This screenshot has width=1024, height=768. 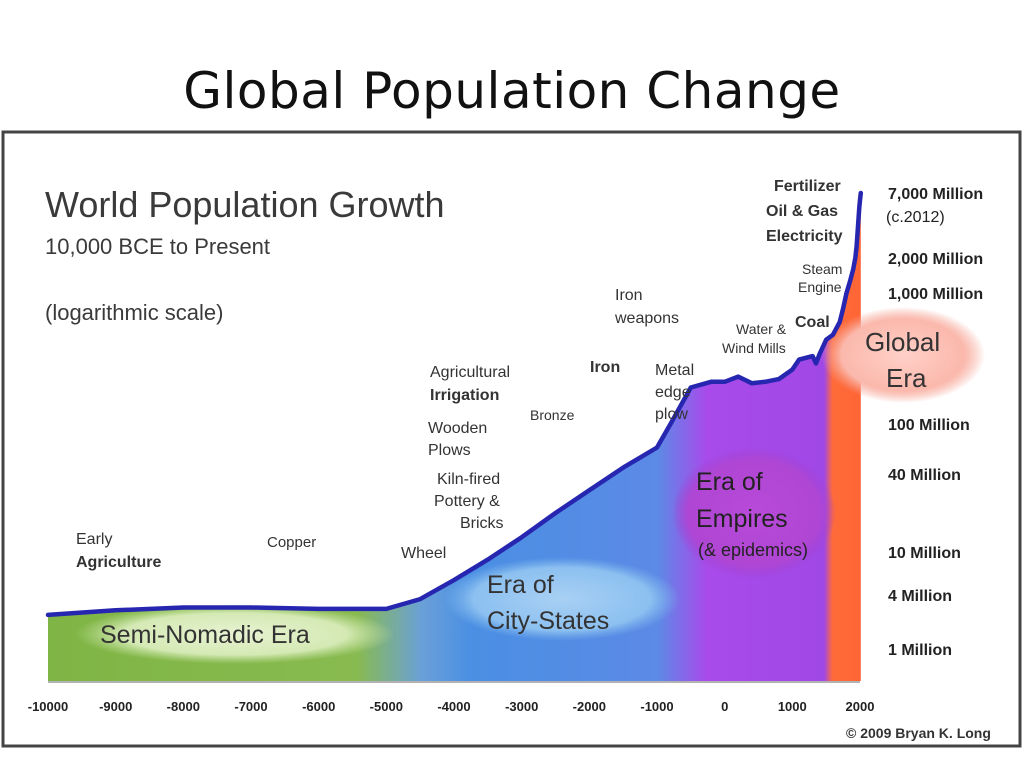 What do you see at coordinates (903, 355) in the screenshot?
I see `era-oval-global` at bounding box center [903, 355].